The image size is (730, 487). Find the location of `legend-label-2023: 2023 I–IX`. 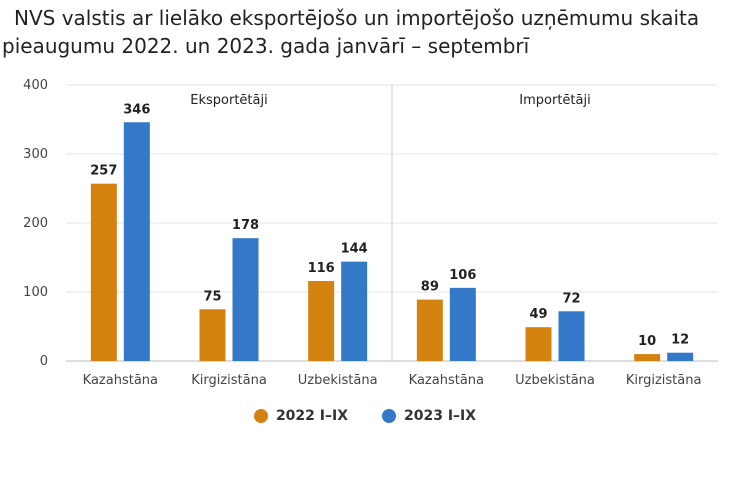

legend-label-2023: 2023 I–IX is located at coordinates (440, 416).